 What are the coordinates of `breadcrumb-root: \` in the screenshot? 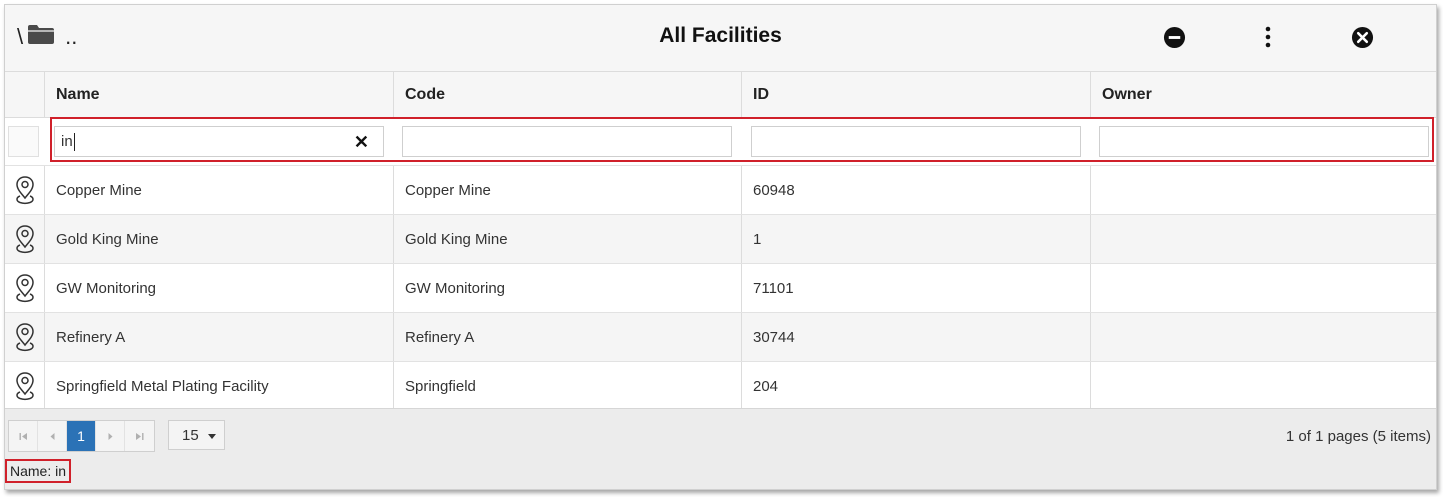 It's located at (20, 36).